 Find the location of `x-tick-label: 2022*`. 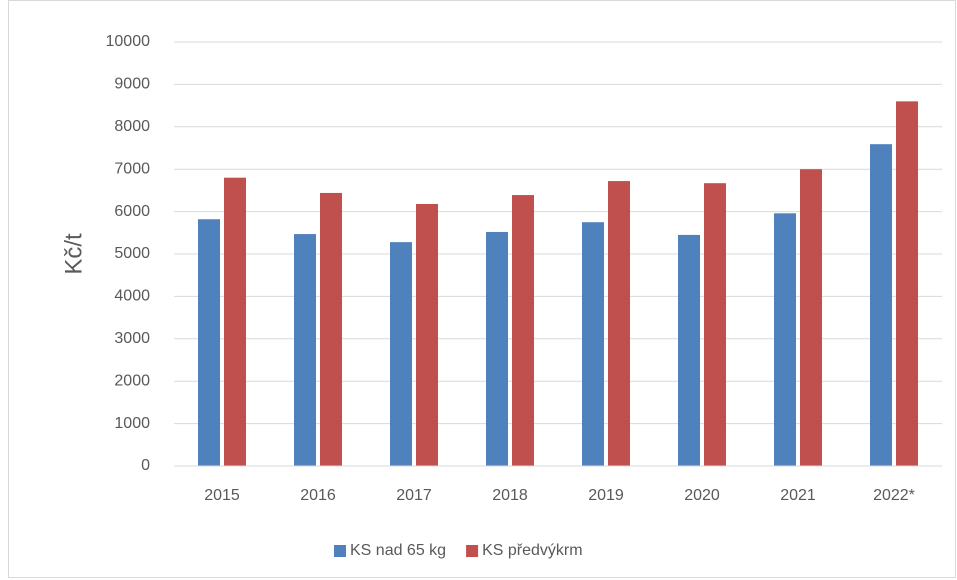

x-tick-label: 2022* is located at coordinates (894, 495).